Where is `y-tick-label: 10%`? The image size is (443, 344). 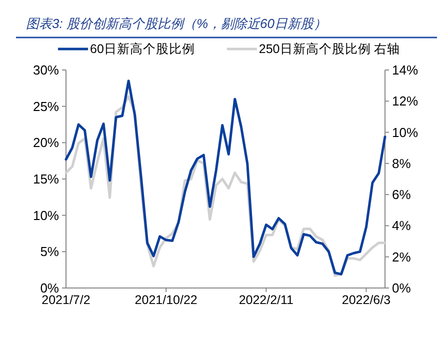 y-tick-label: 10% is located at coordinates (46, 215).